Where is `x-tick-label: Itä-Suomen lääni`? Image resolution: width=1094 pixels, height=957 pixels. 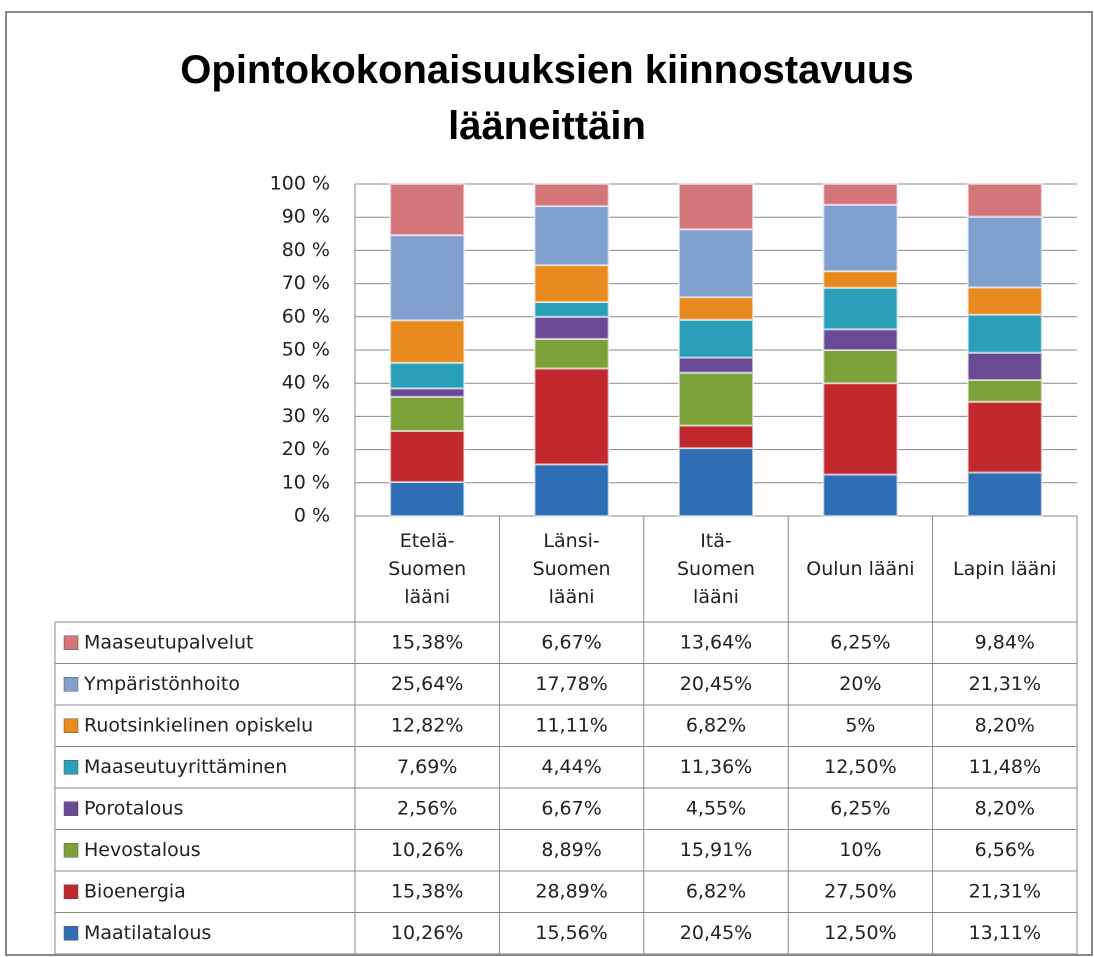
x-tick-label: Itä-Suomen lääni is located at coordinates (716, 569).